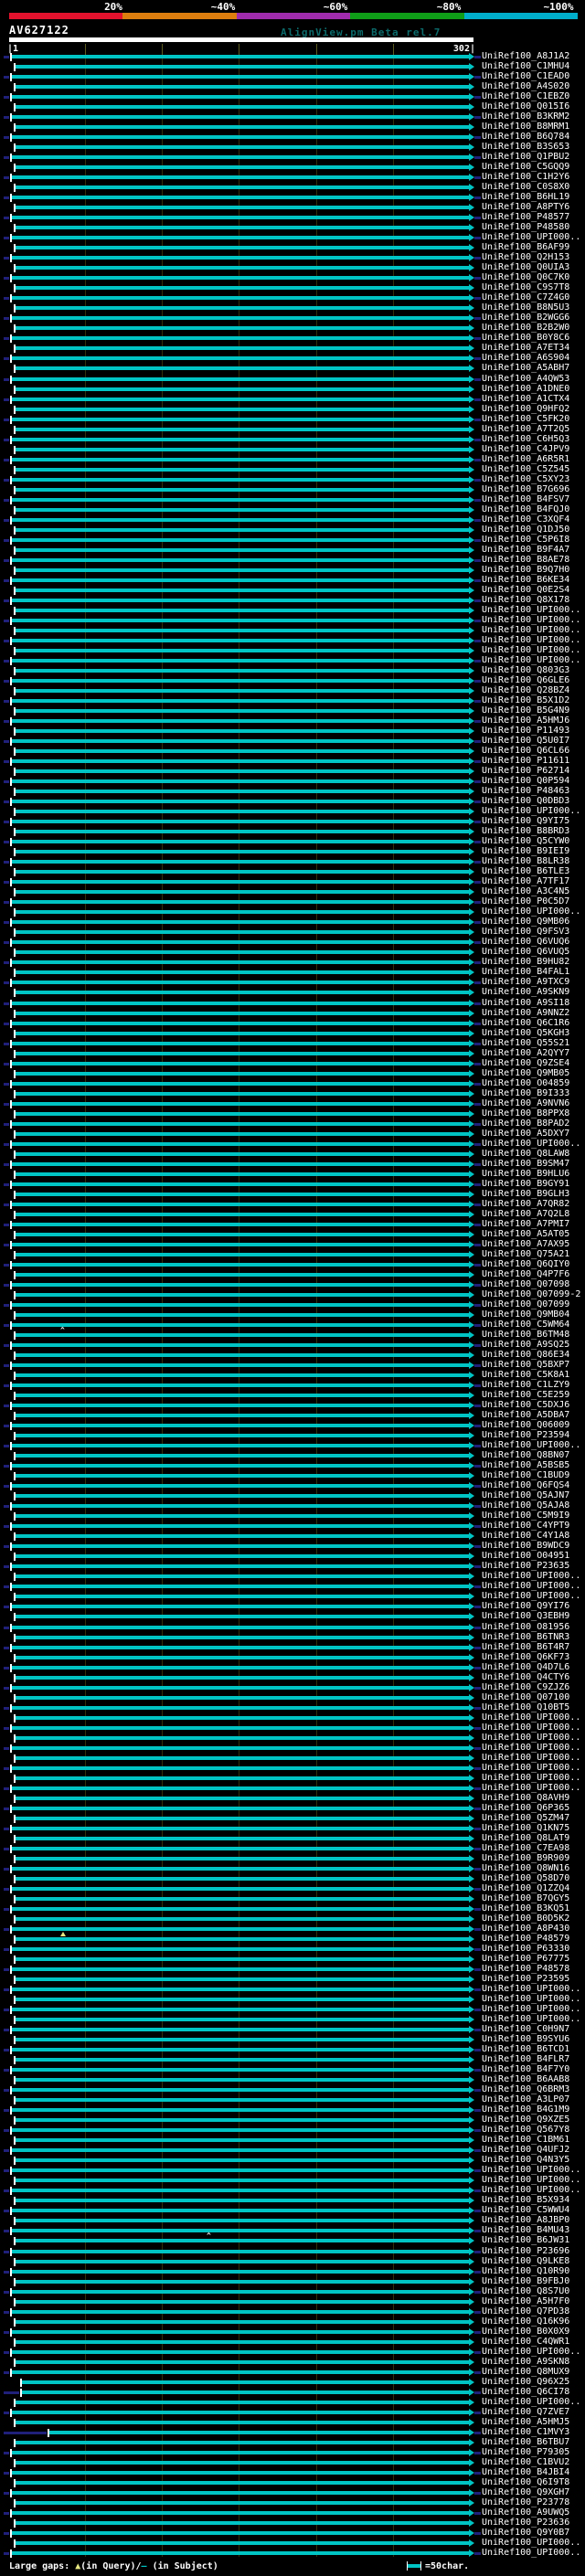  What do you see at coordinates (526, 137) in the screenshot?
I see `hit-label: UniRef100_B6Q784` at bounding box center [526, 137].